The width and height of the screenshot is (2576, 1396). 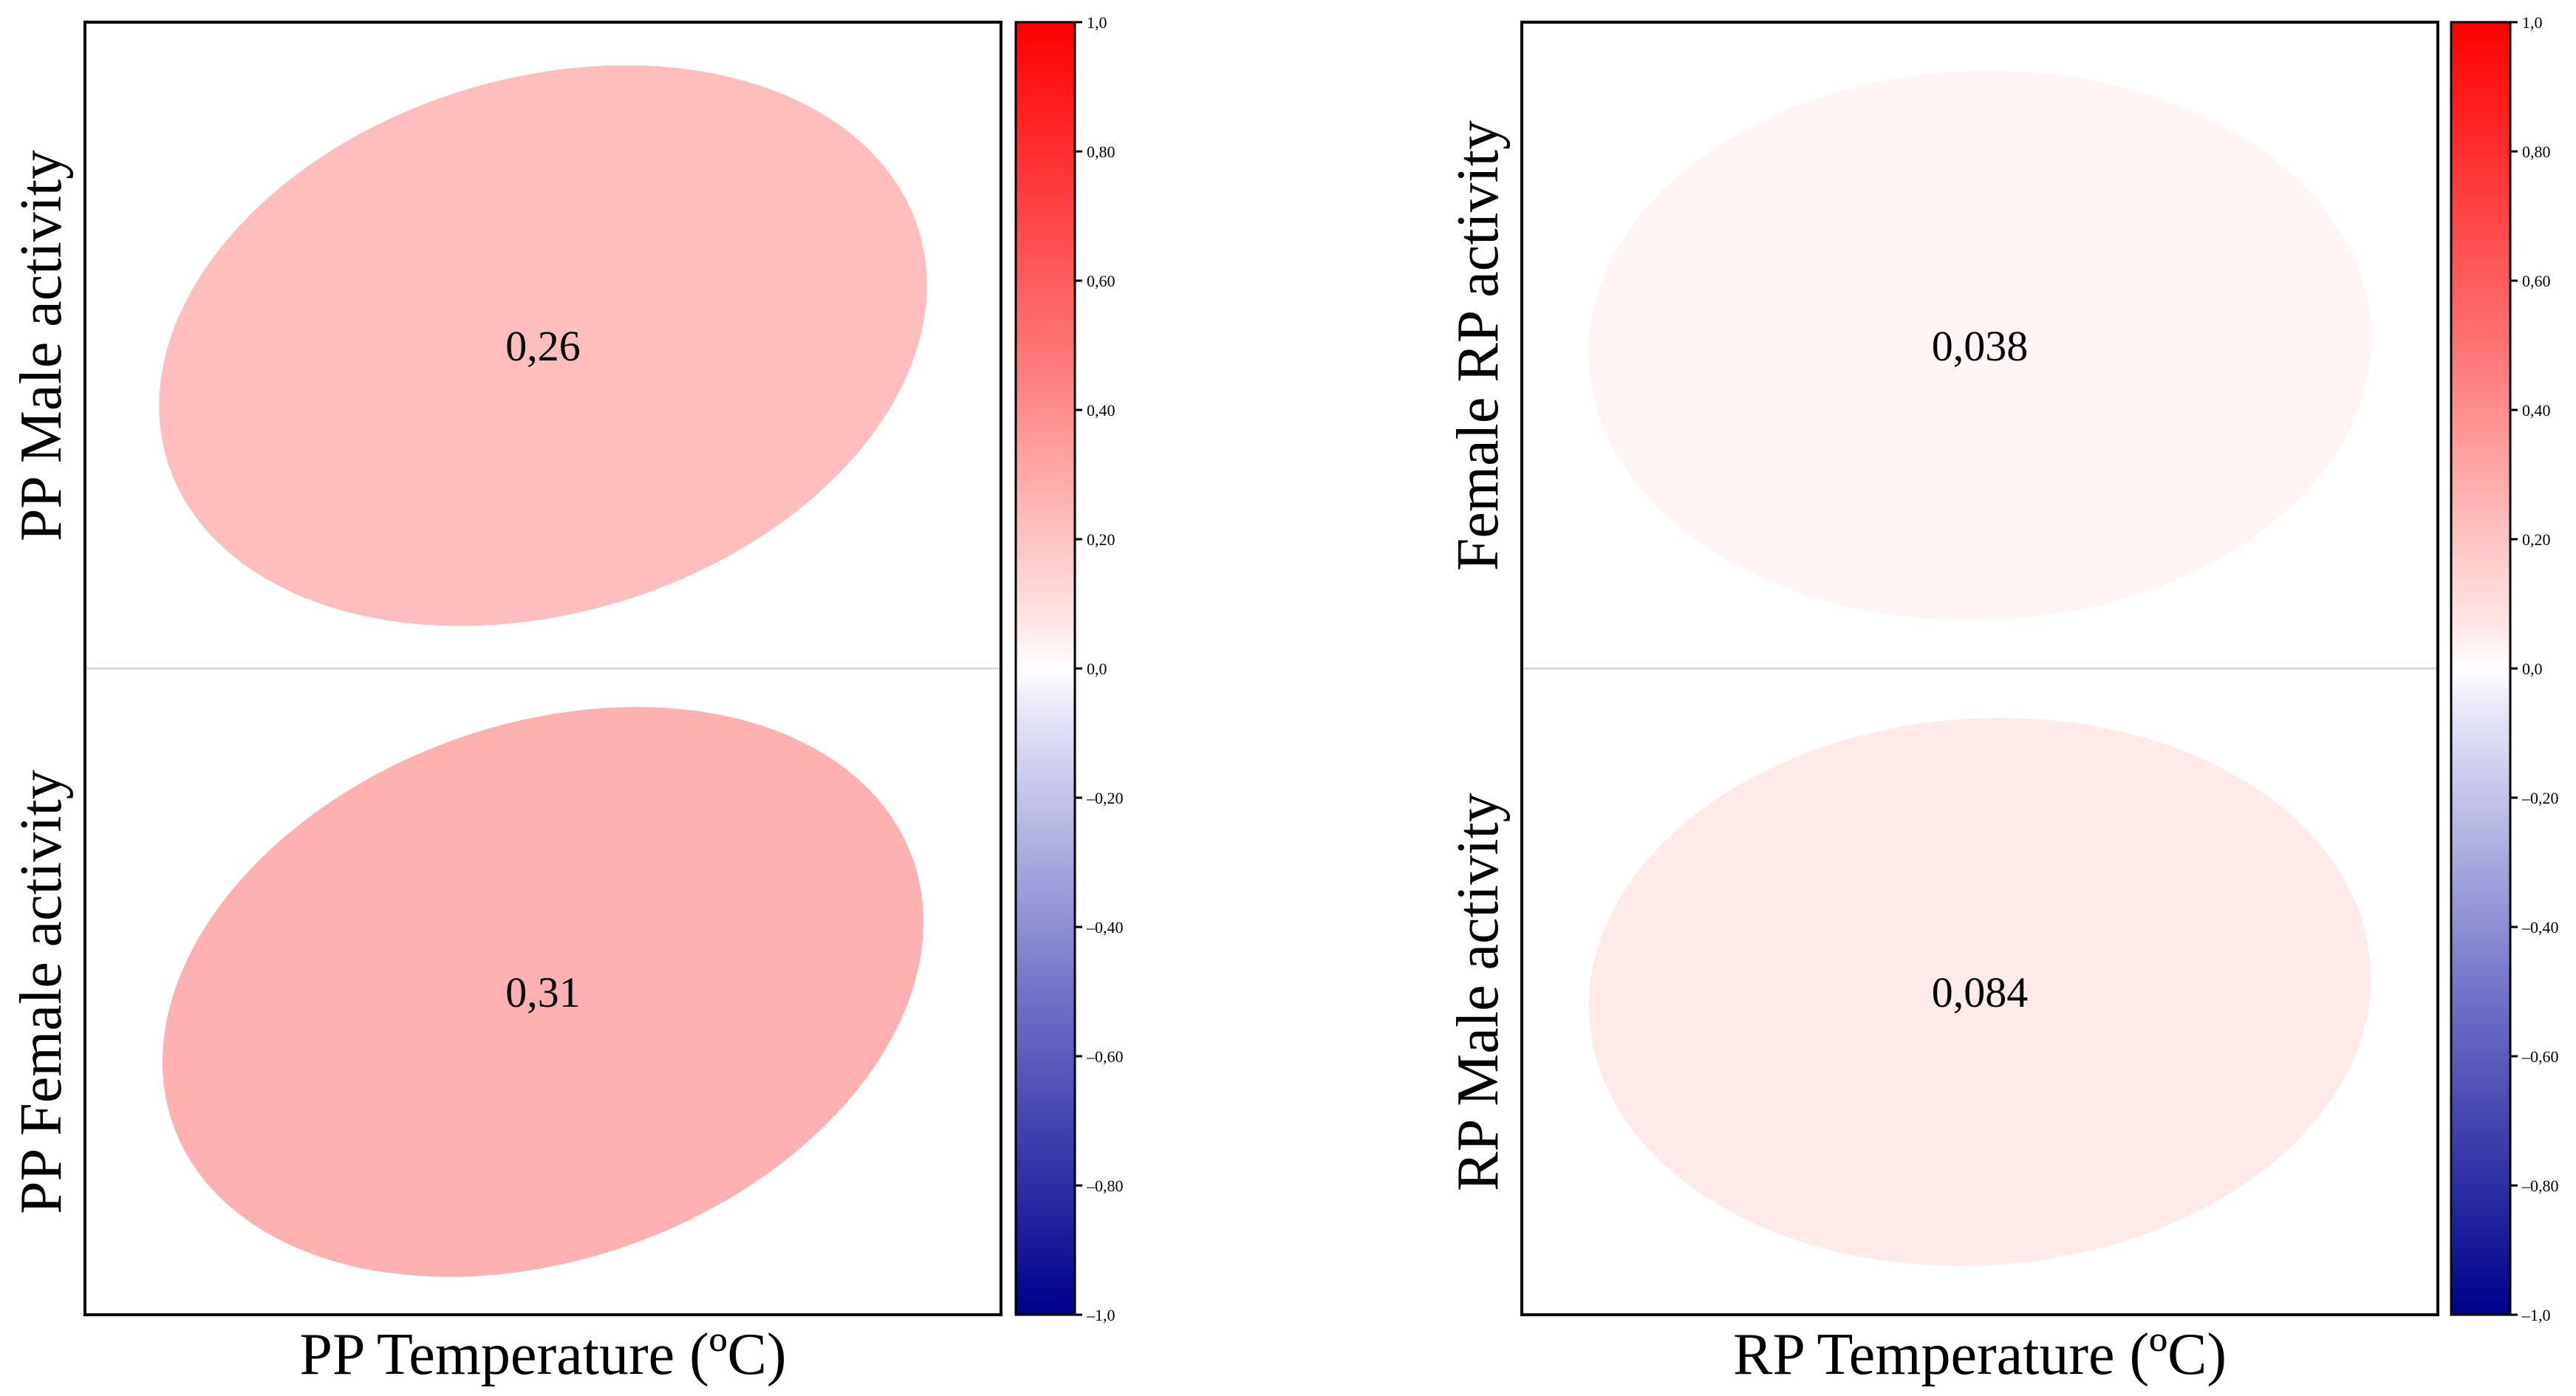 What do you see at coordinates (1101, 281) in the screenshot?
I see `colorbar-pp-tick-label: 0,60` at bounding box center [1101, 281].